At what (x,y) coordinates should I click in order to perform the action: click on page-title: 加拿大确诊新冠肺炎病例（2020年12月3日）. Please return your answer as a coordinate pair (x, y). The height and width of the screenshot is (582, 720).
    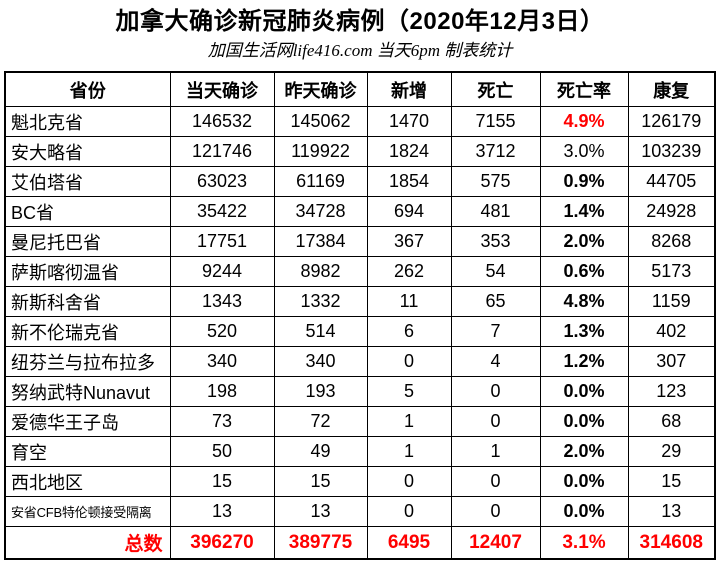
    Looking at the image, I should click on (360, 21).